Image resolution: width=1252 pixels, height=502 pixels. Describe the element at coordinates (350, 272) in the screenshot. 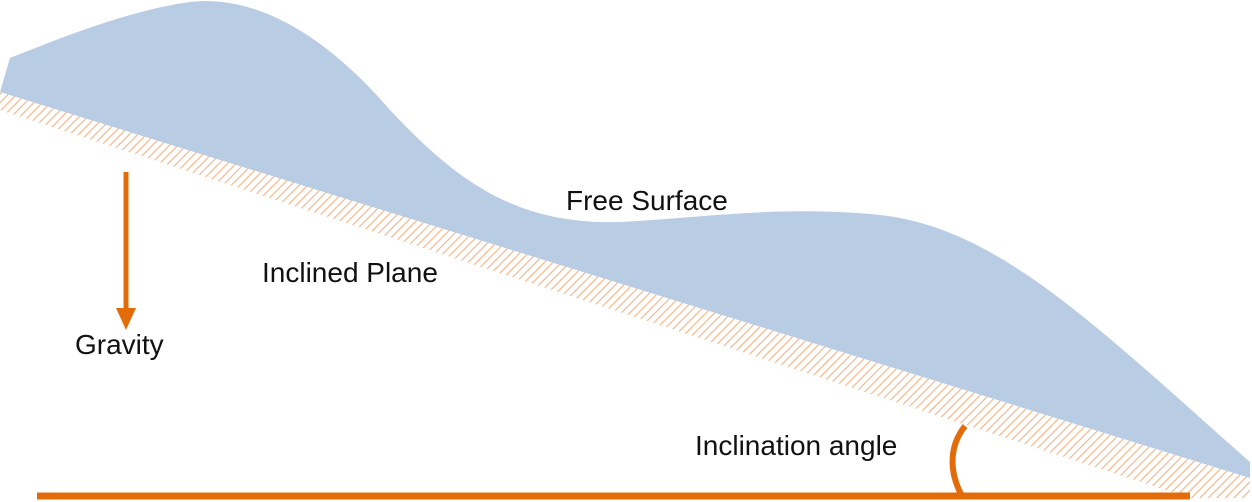

I see `inclined-plane-label: Inclined Plane` at that location.